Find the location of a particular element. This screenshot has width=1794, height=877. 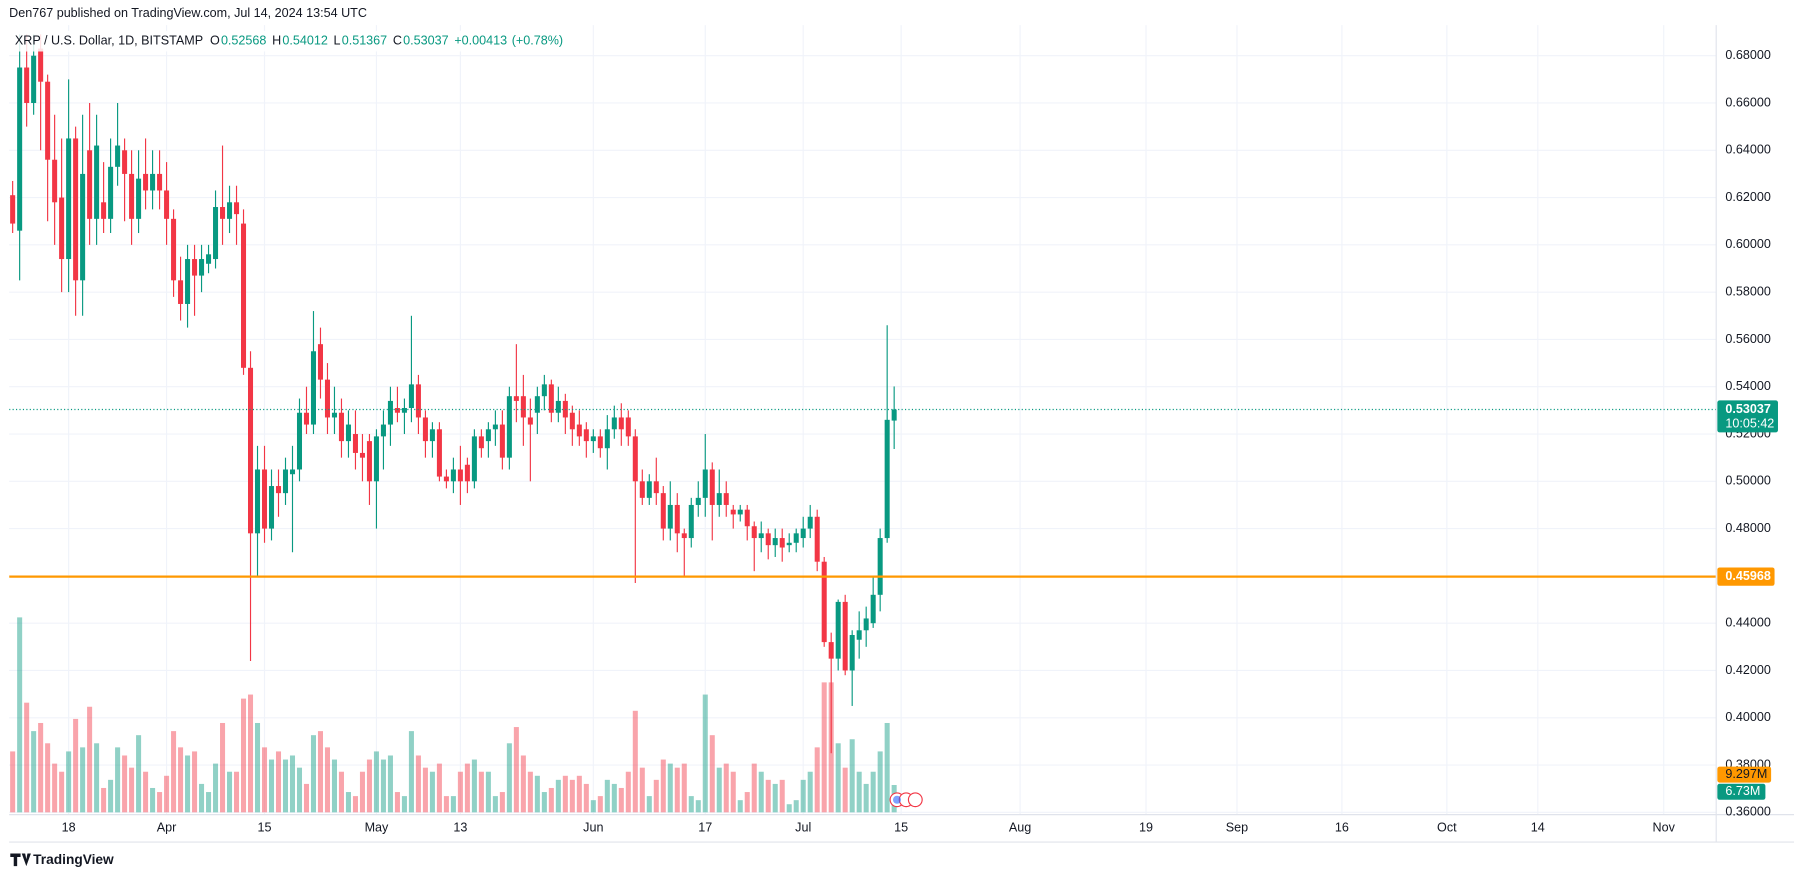

y-tick-label: 0.44000 is located at coordinates (1747, 623).